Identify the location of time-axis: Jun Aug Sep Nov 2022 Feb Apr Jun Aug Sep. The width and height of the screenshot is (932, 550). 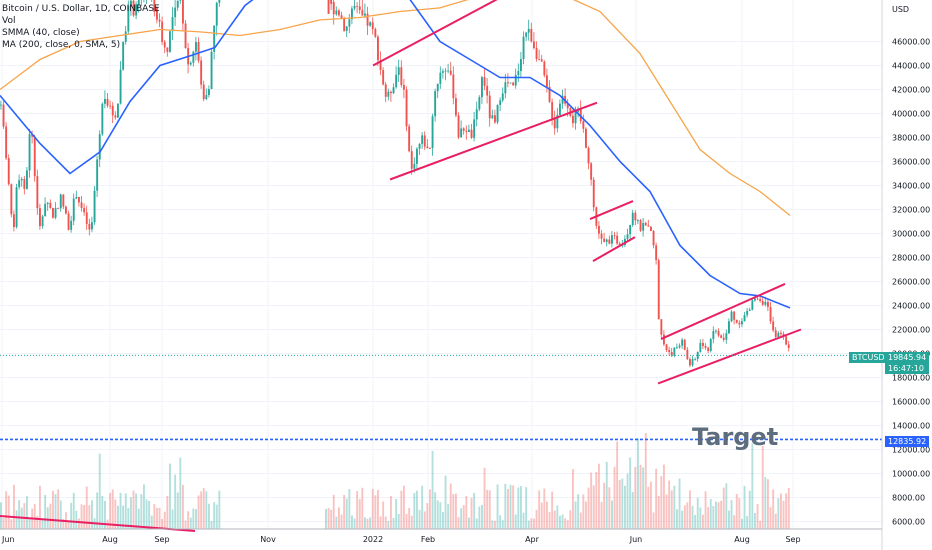
(401, 539).